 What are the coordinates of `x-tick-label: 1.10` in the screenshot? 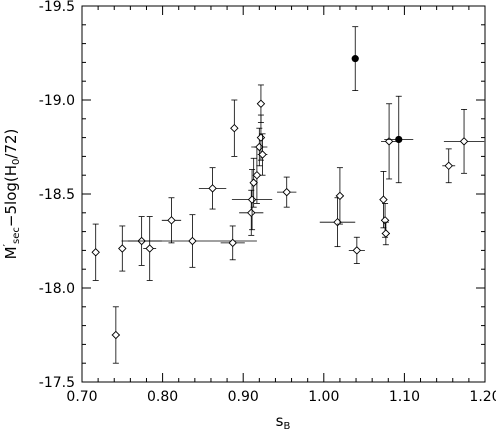 It's located at (404, 397).